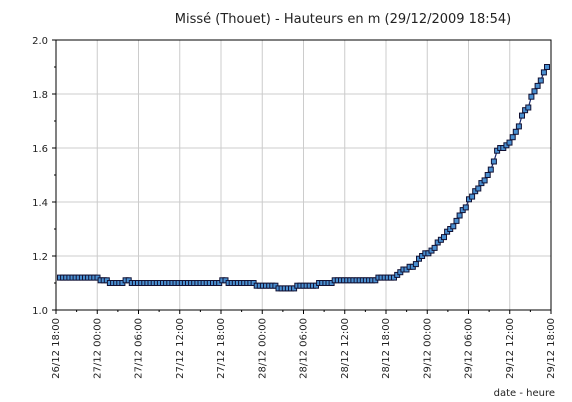 This screenshot has height=402, width=572. Describe the element at coordinates (345, 348) in the screenshot. I see `x-tick-label: 28/12 12:00` at that location.